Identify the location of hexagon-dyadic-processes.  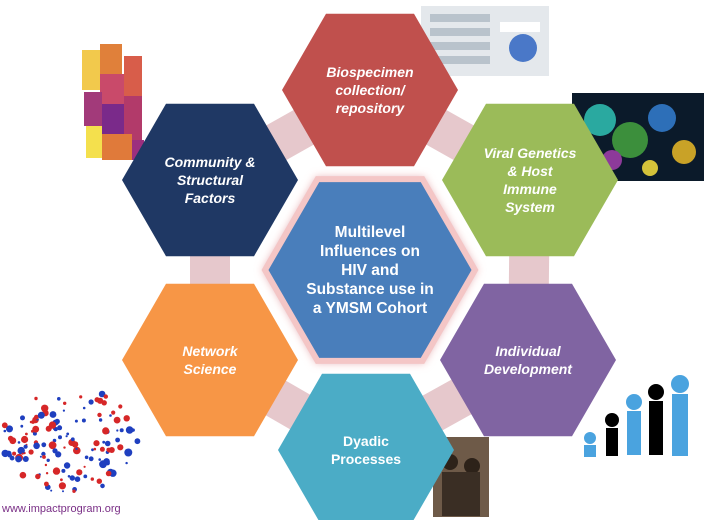
(366, 446).